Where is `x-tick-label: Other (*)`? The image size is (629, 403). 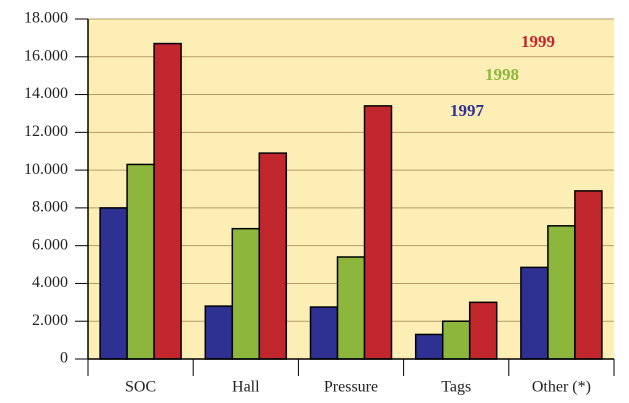
x-tick-label: Other (*) is located at coordinates (561, 387).